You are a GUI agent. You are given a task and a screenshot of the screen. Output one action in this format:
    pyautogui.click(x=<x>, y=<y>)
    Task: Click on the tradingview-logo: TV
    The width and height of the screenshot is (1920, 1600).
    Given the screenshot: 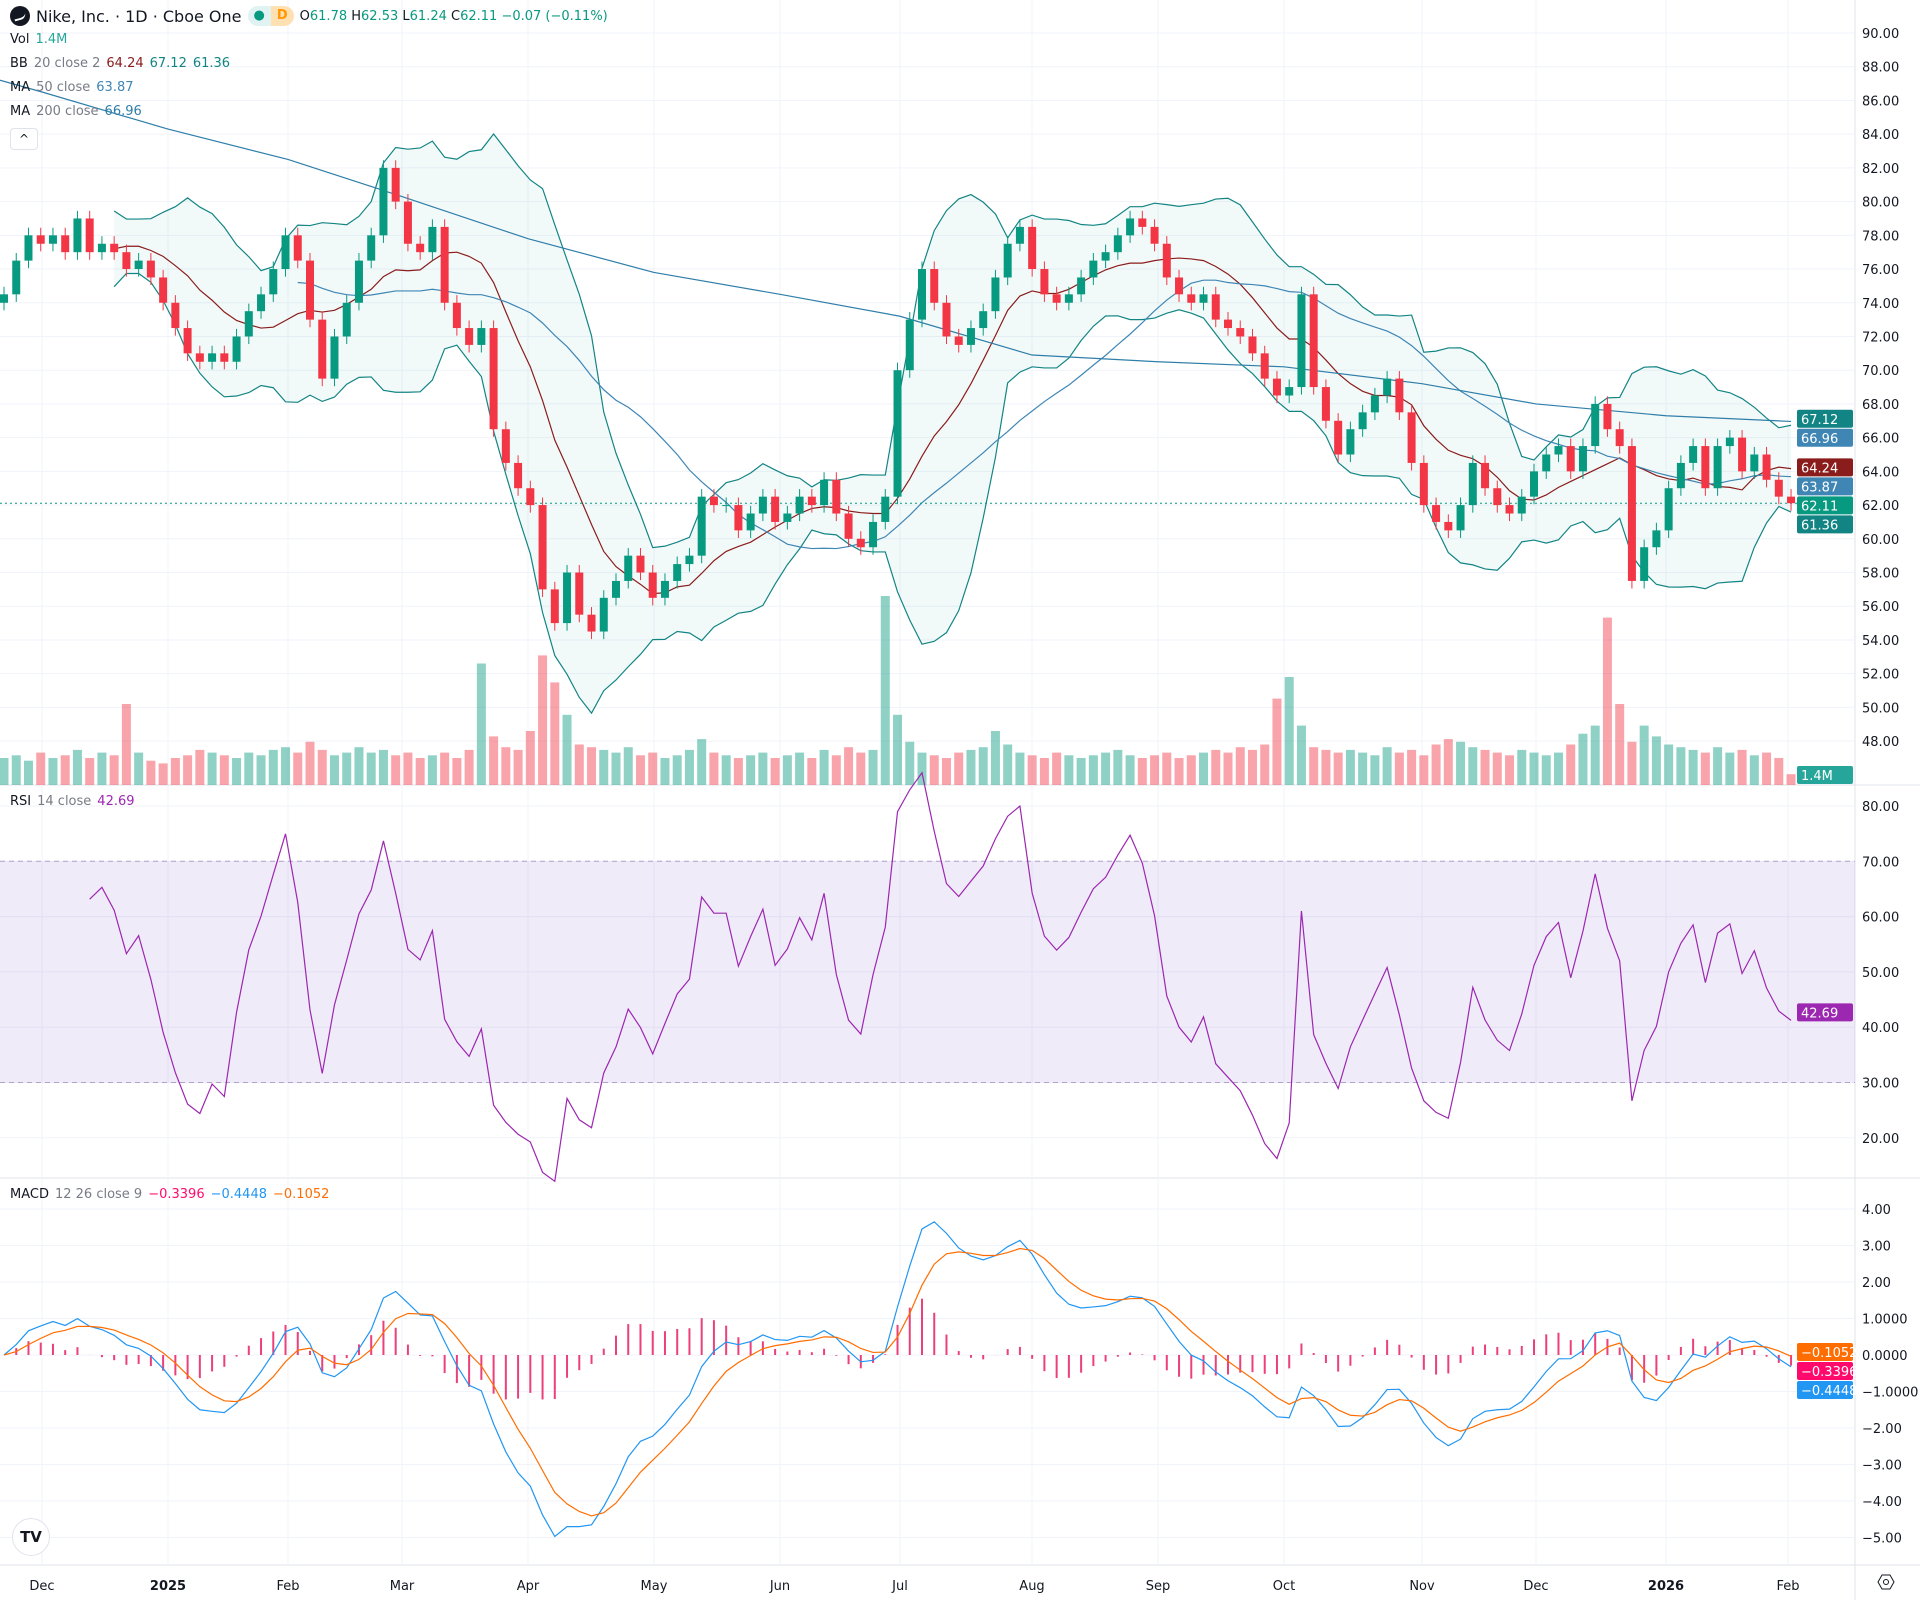 What is the action you would take?
    pyautogui.click(x=31, y=1537)
    